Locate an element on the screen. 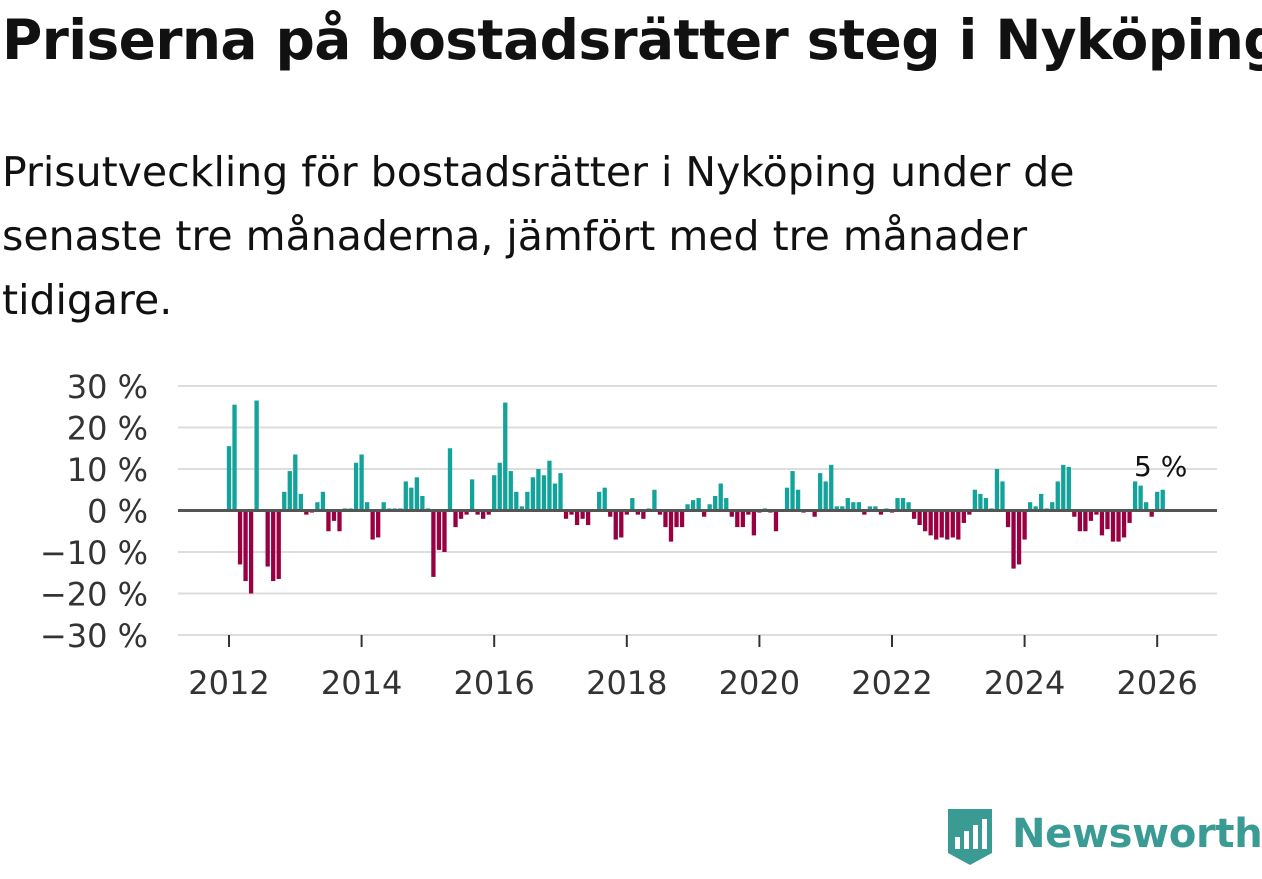 Image resolution: width=1262 pixels, height=879 pixels. x-tick-label: 2012 is located at coordinates (228, 683).